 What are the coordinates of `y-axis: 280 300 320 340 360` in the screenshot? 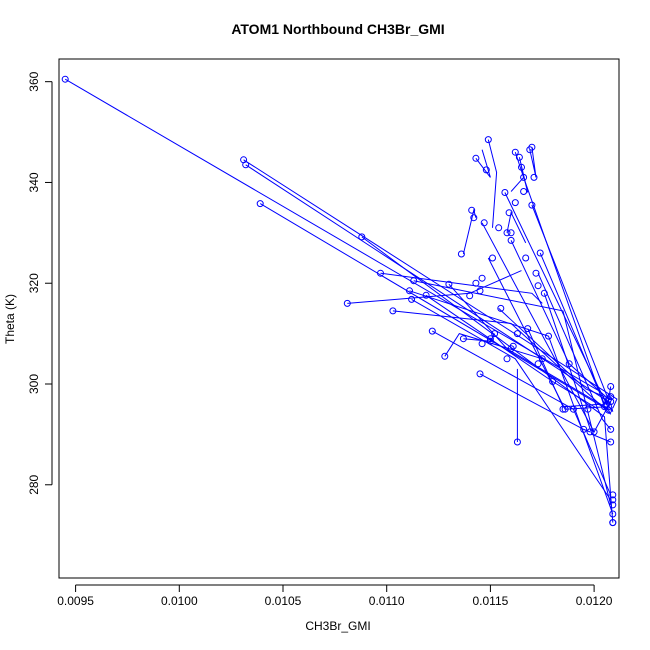 It's located at (40, 283).